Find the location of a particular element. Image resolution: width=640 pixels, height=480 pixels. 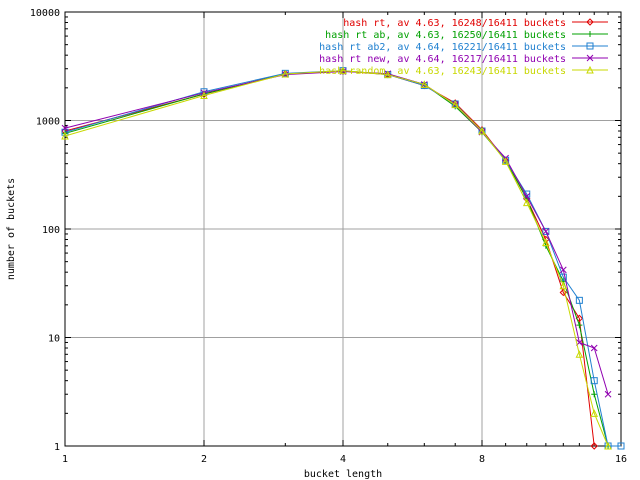

y-tick-label: 10 is located at coordinates (54, 339).